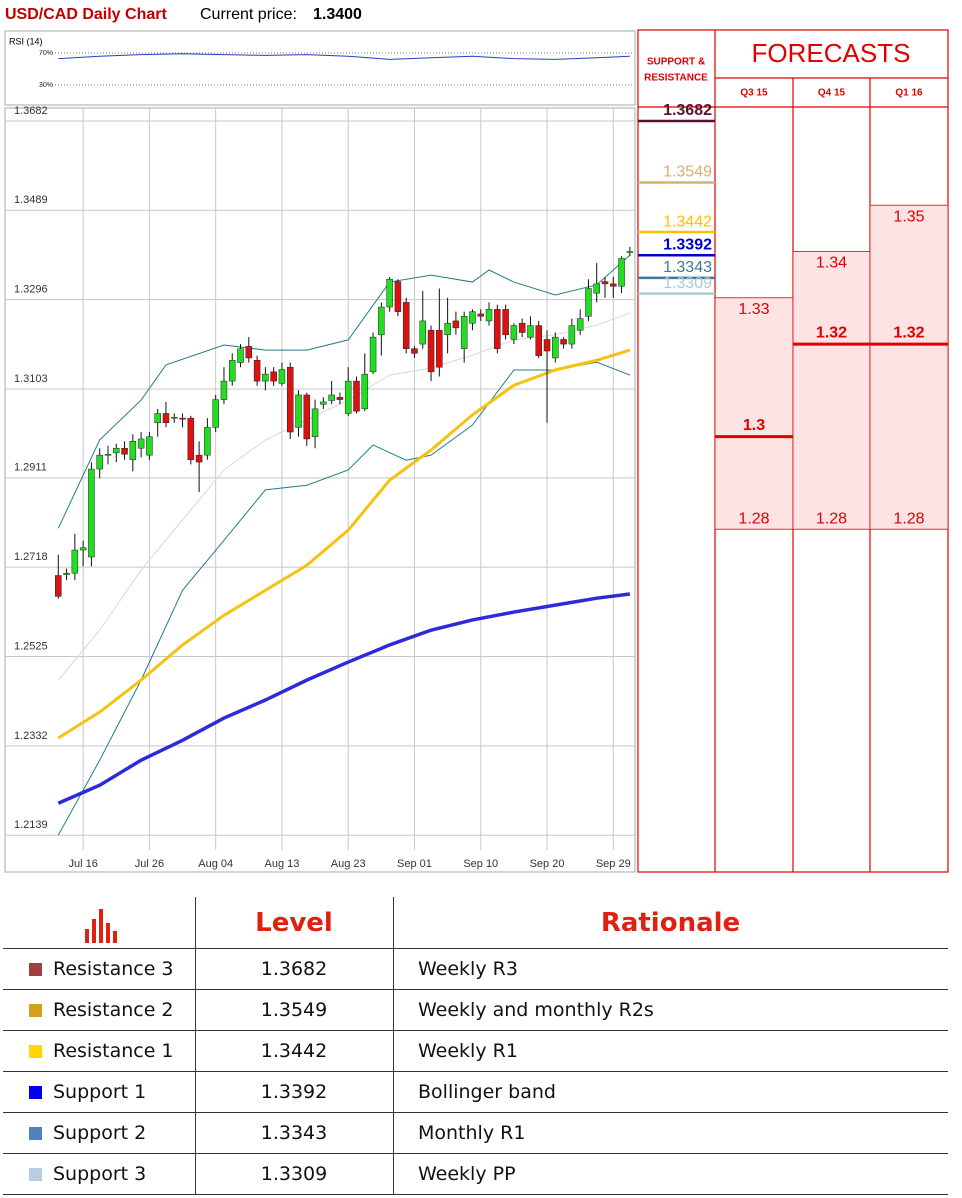 Image resolution: width=962 pixels, height=1198 pixels. Describe the element at coordinates (831, 263) in the screenshot. I see `forecast-high: 1.34` at that location.